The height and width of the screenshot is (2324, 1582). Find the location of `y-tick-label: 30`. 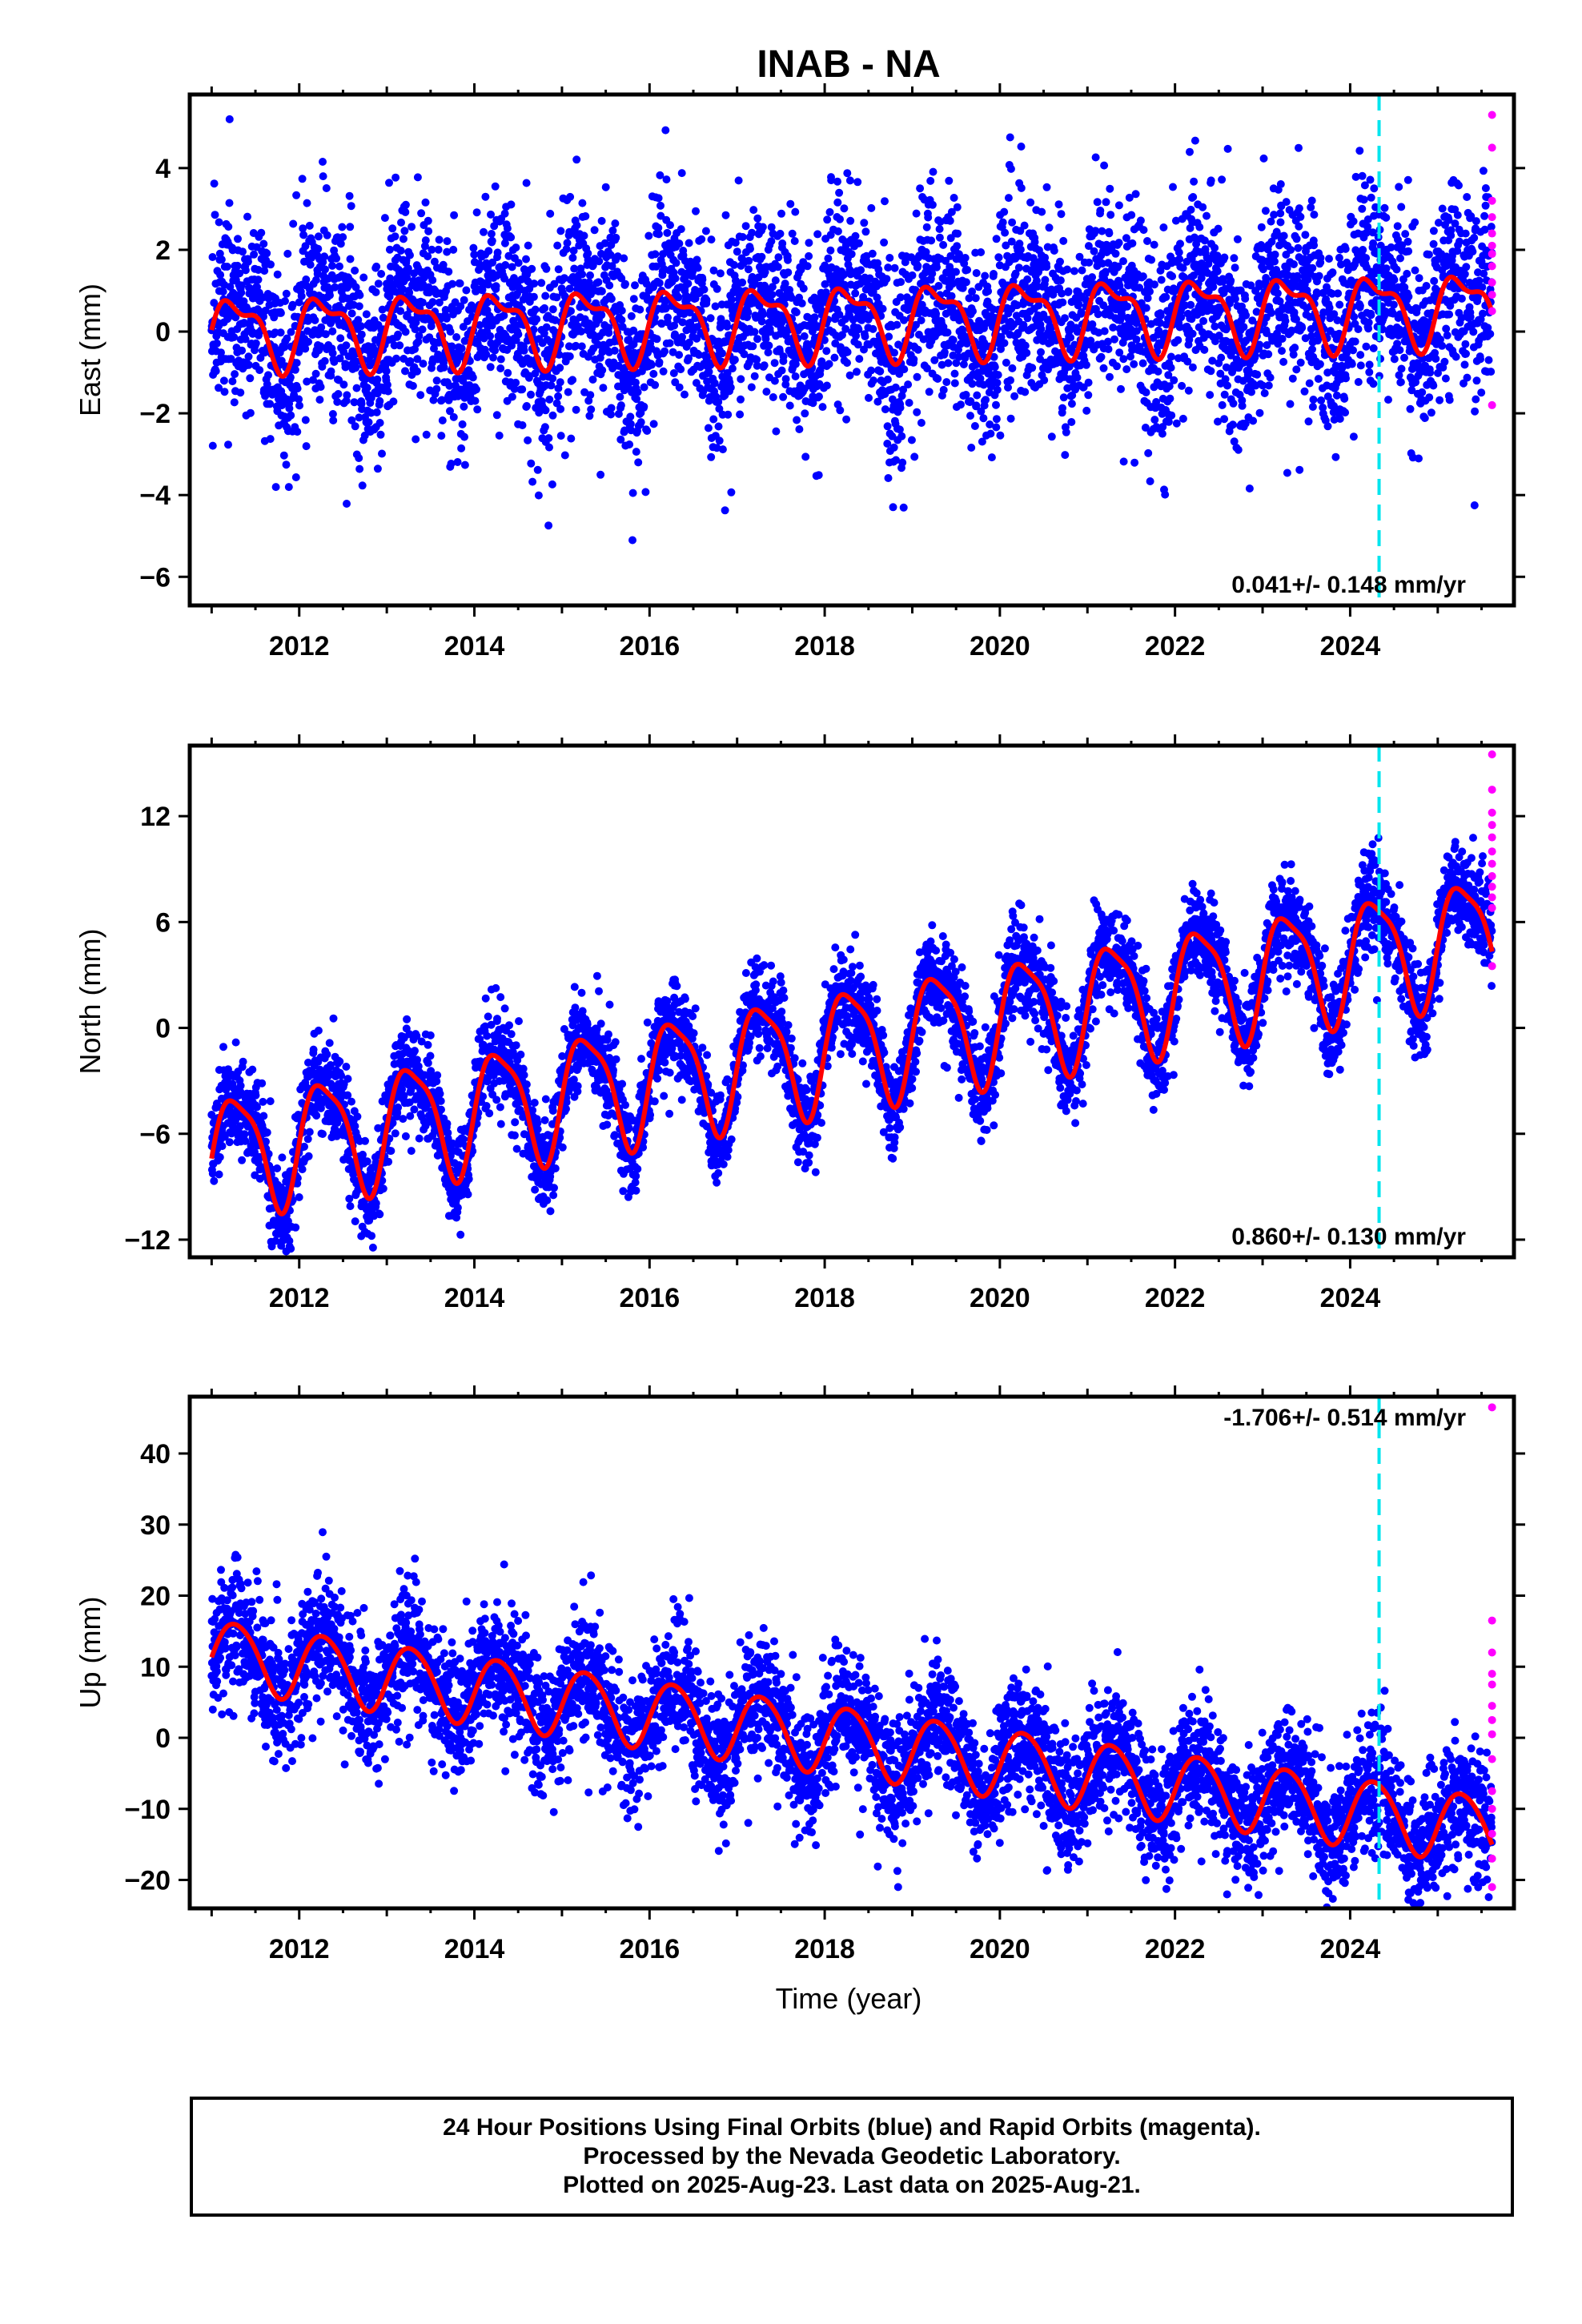

y-tick-label: 30 is located at coordinates (155, 1525).